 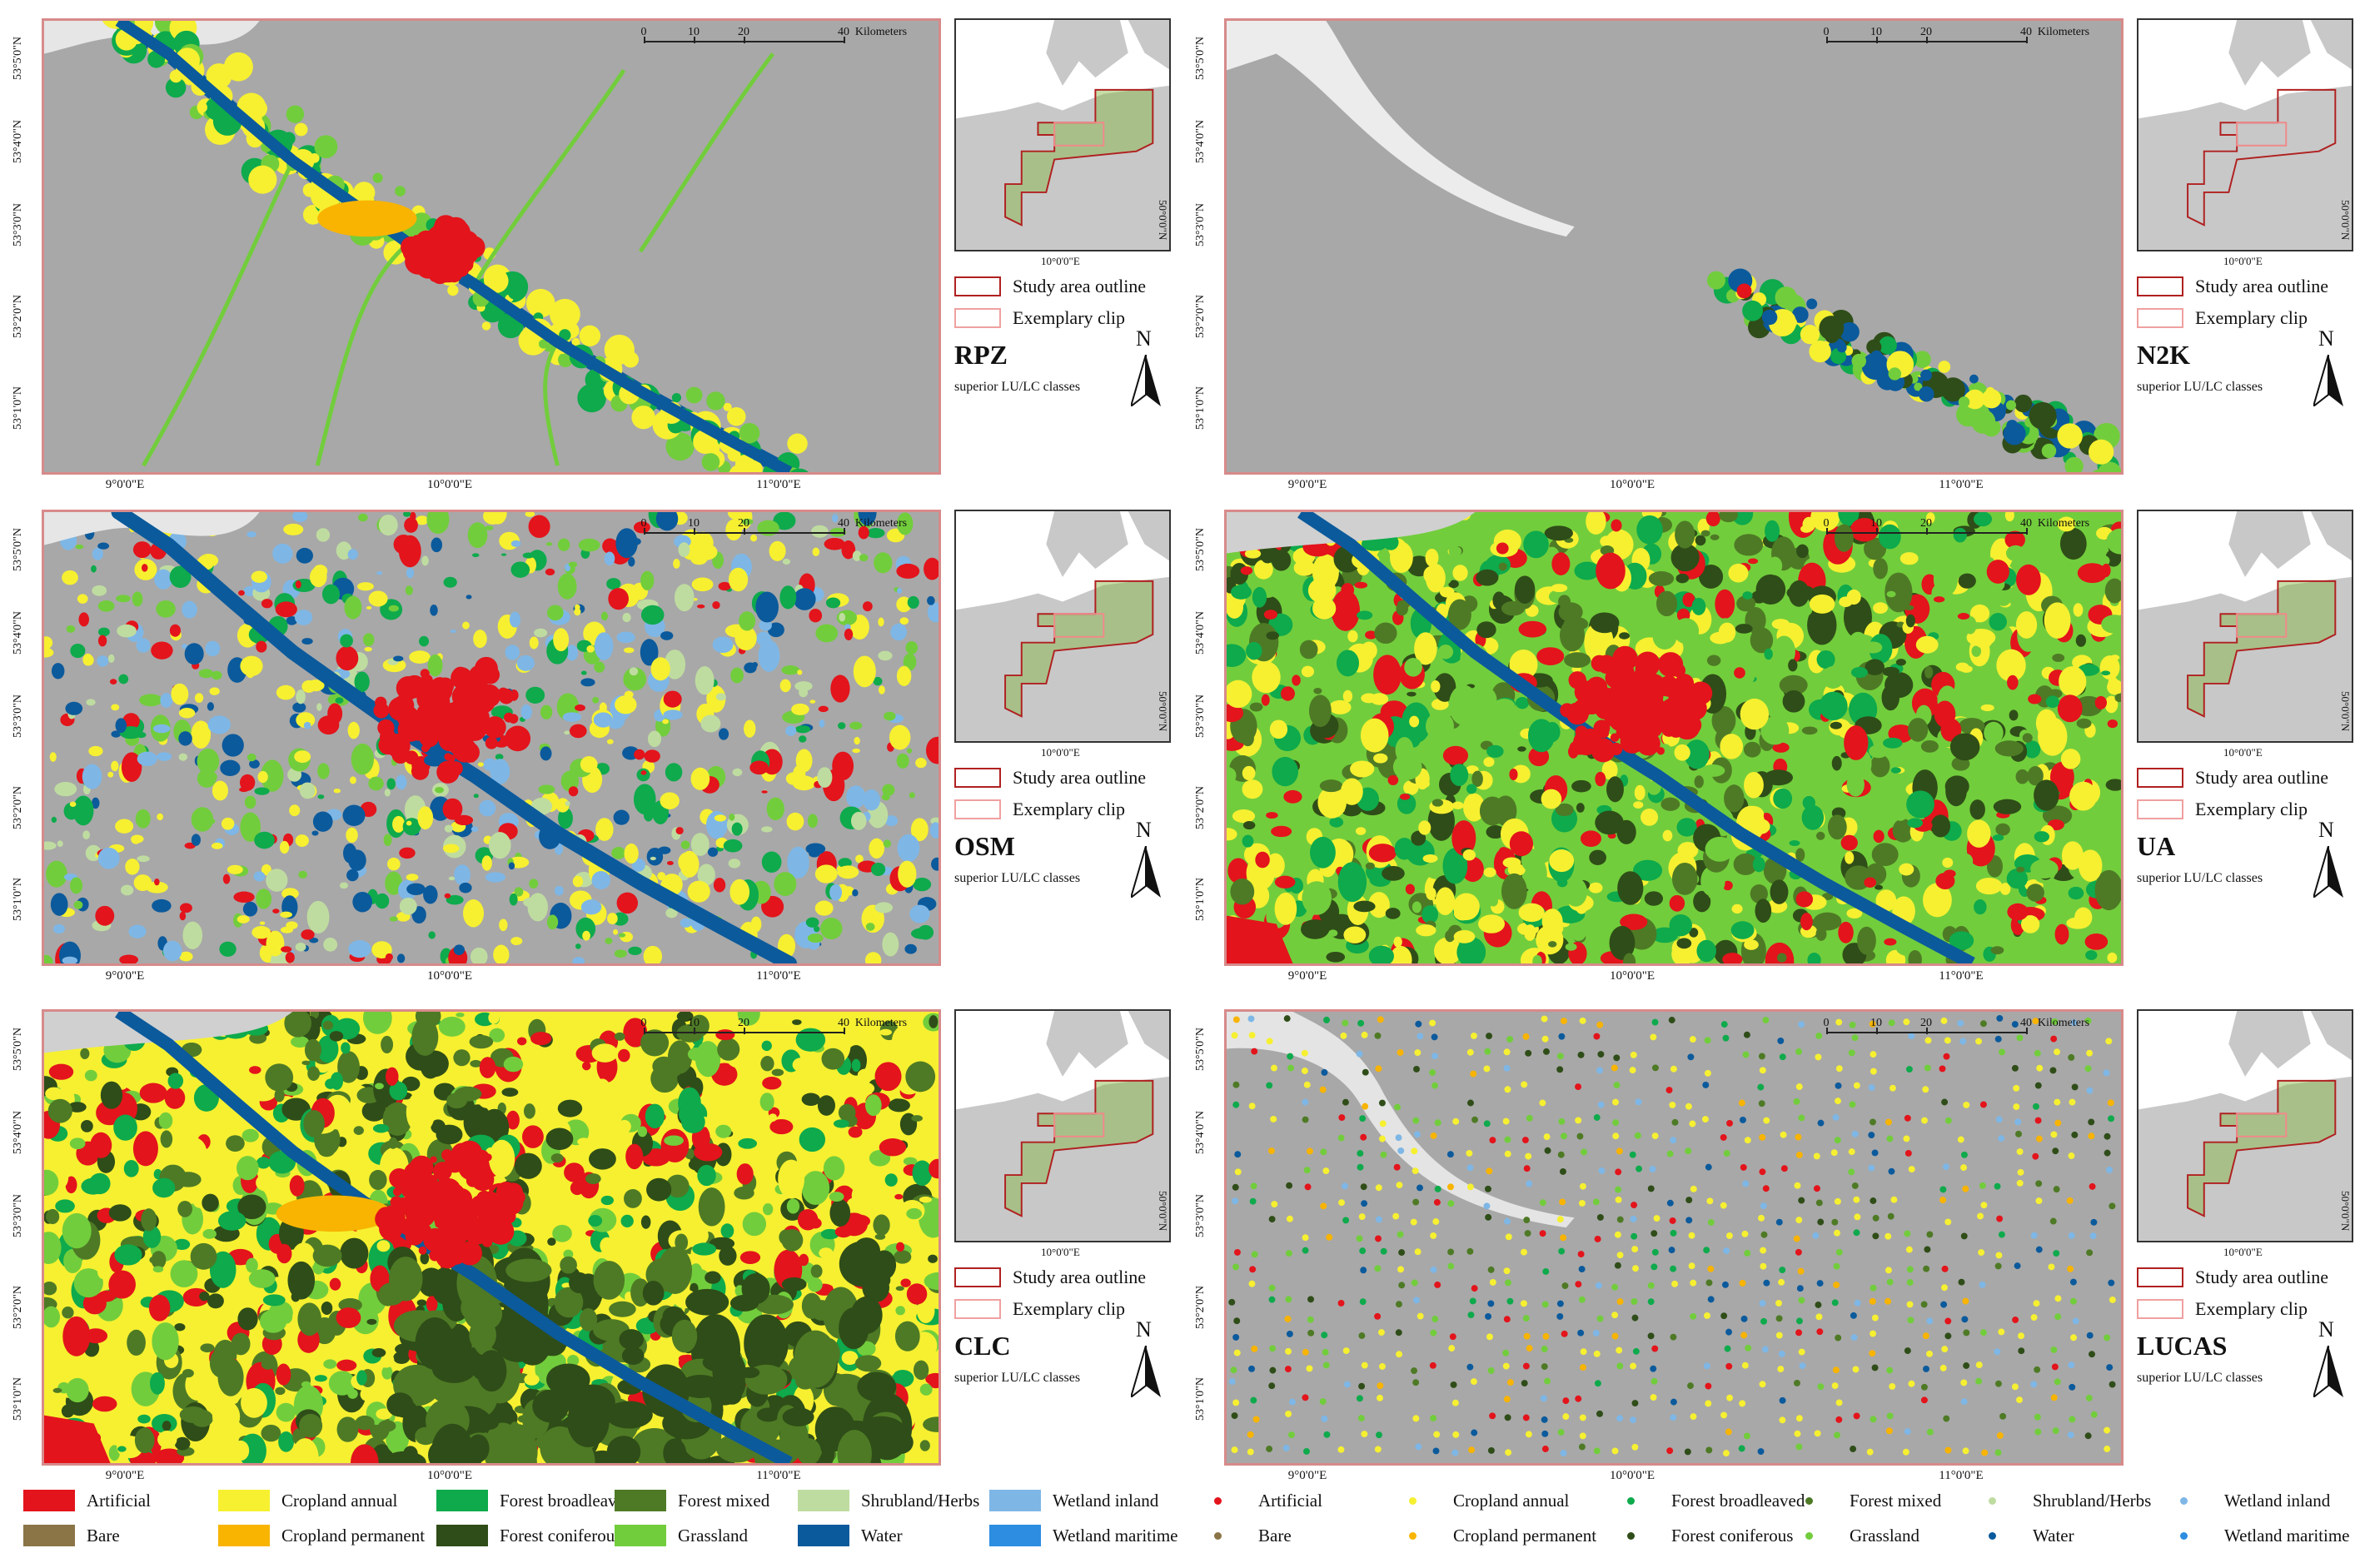 What do you see at coordinates (1200, 225) in the screenshot?
I see `latitude-tick-label: 53°3'0"N` at bounding box center [1200, 225].